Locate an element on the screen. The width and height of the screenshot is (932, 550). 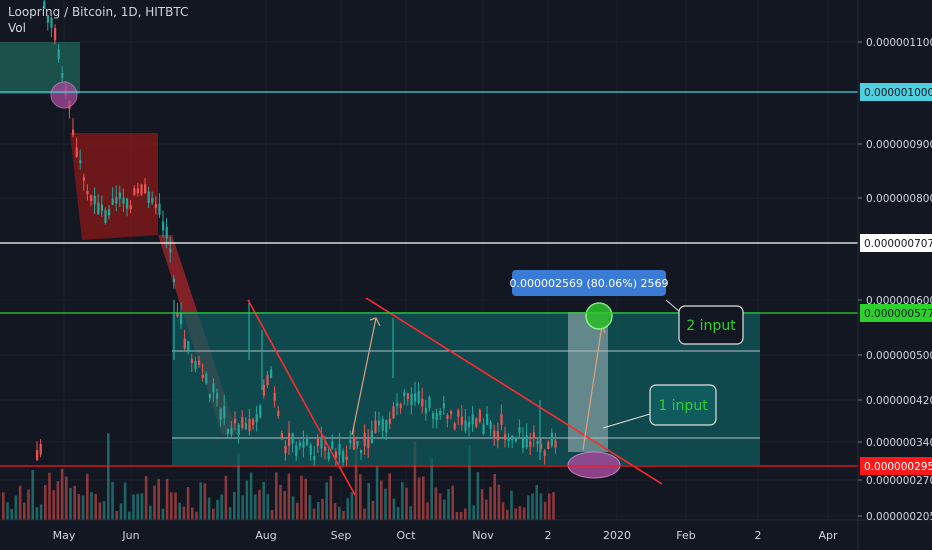
trendline-descending-short is located at coordinates (301, 397).